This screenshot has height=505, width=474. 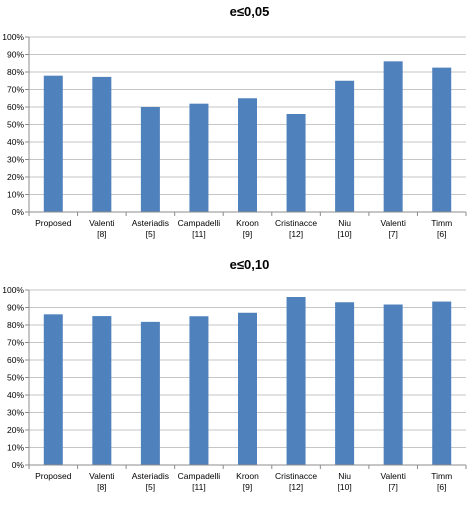 What do you see at coordinates (250, 11) in the screenshot?
I see `chart-title: e≤0,05` at bounding box center [250, 11].